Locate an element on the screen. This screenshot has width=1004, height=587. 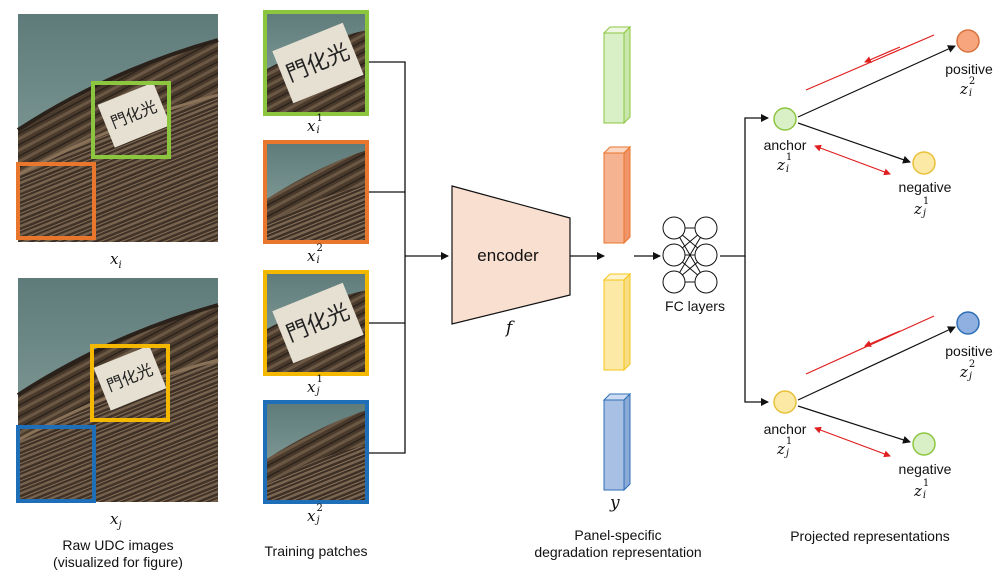
fc-layers-label: FC layers is located at coordinates (695, 306).